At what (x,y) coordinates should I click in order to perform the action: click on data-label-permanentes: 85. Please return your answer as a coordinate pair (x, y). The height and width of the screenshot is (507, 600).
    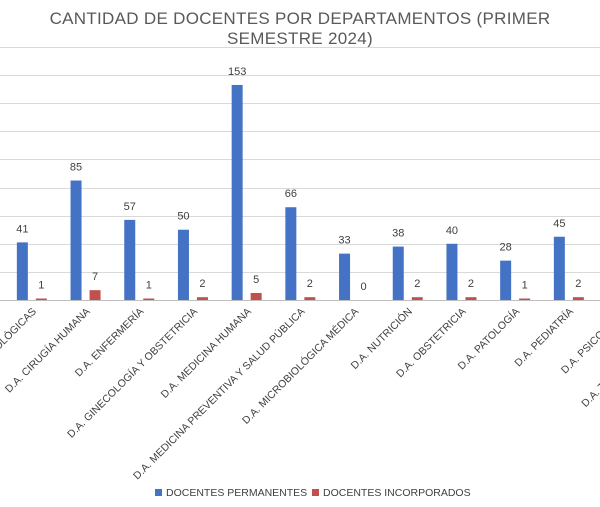
    Looking at the image, I should click on (76, 168).